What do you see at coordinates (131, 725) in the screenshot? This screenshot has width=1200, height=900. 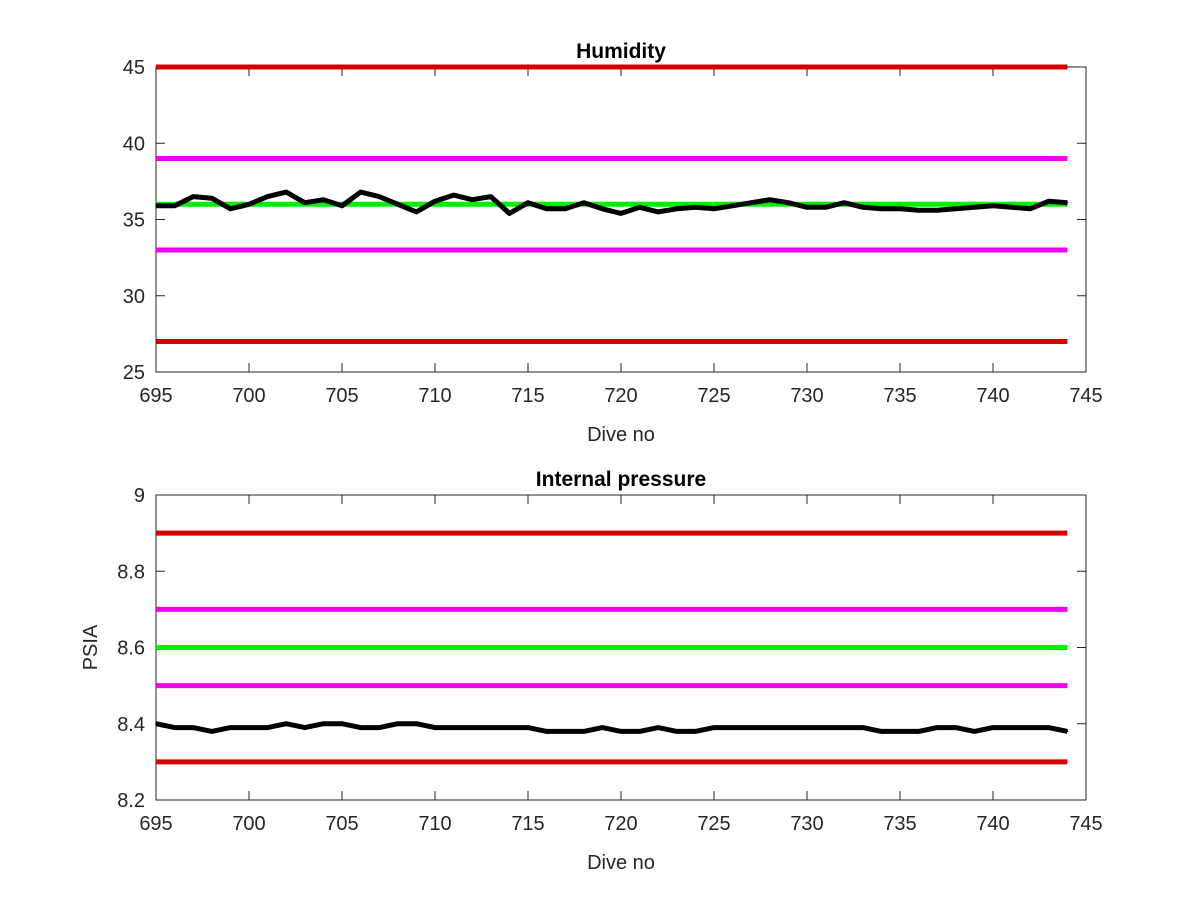 I see `y-tick-label: 8.4` at bounding box center [131, 725].